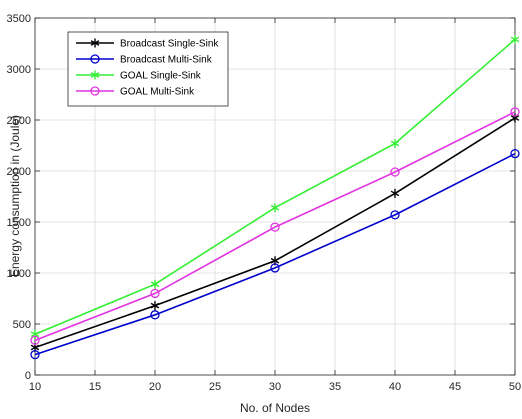 This screenshot has height=419, width=522. What do you see at coordinates (35, 387) in the screenshot?
I see `x-tick-label: 10` at bounding box center [35, 387].